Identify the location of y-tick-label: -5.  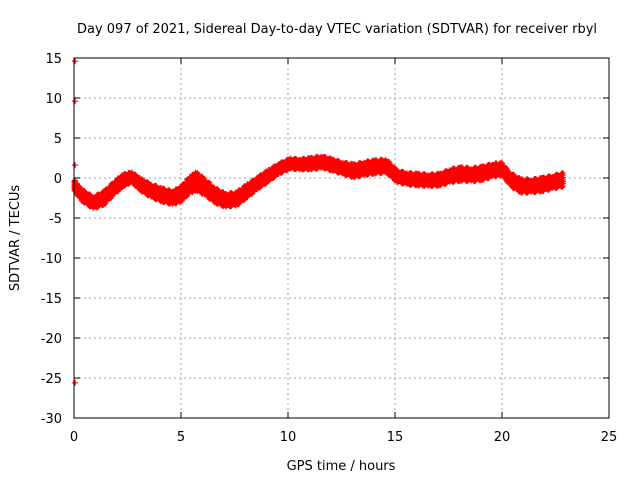
(55, 219).